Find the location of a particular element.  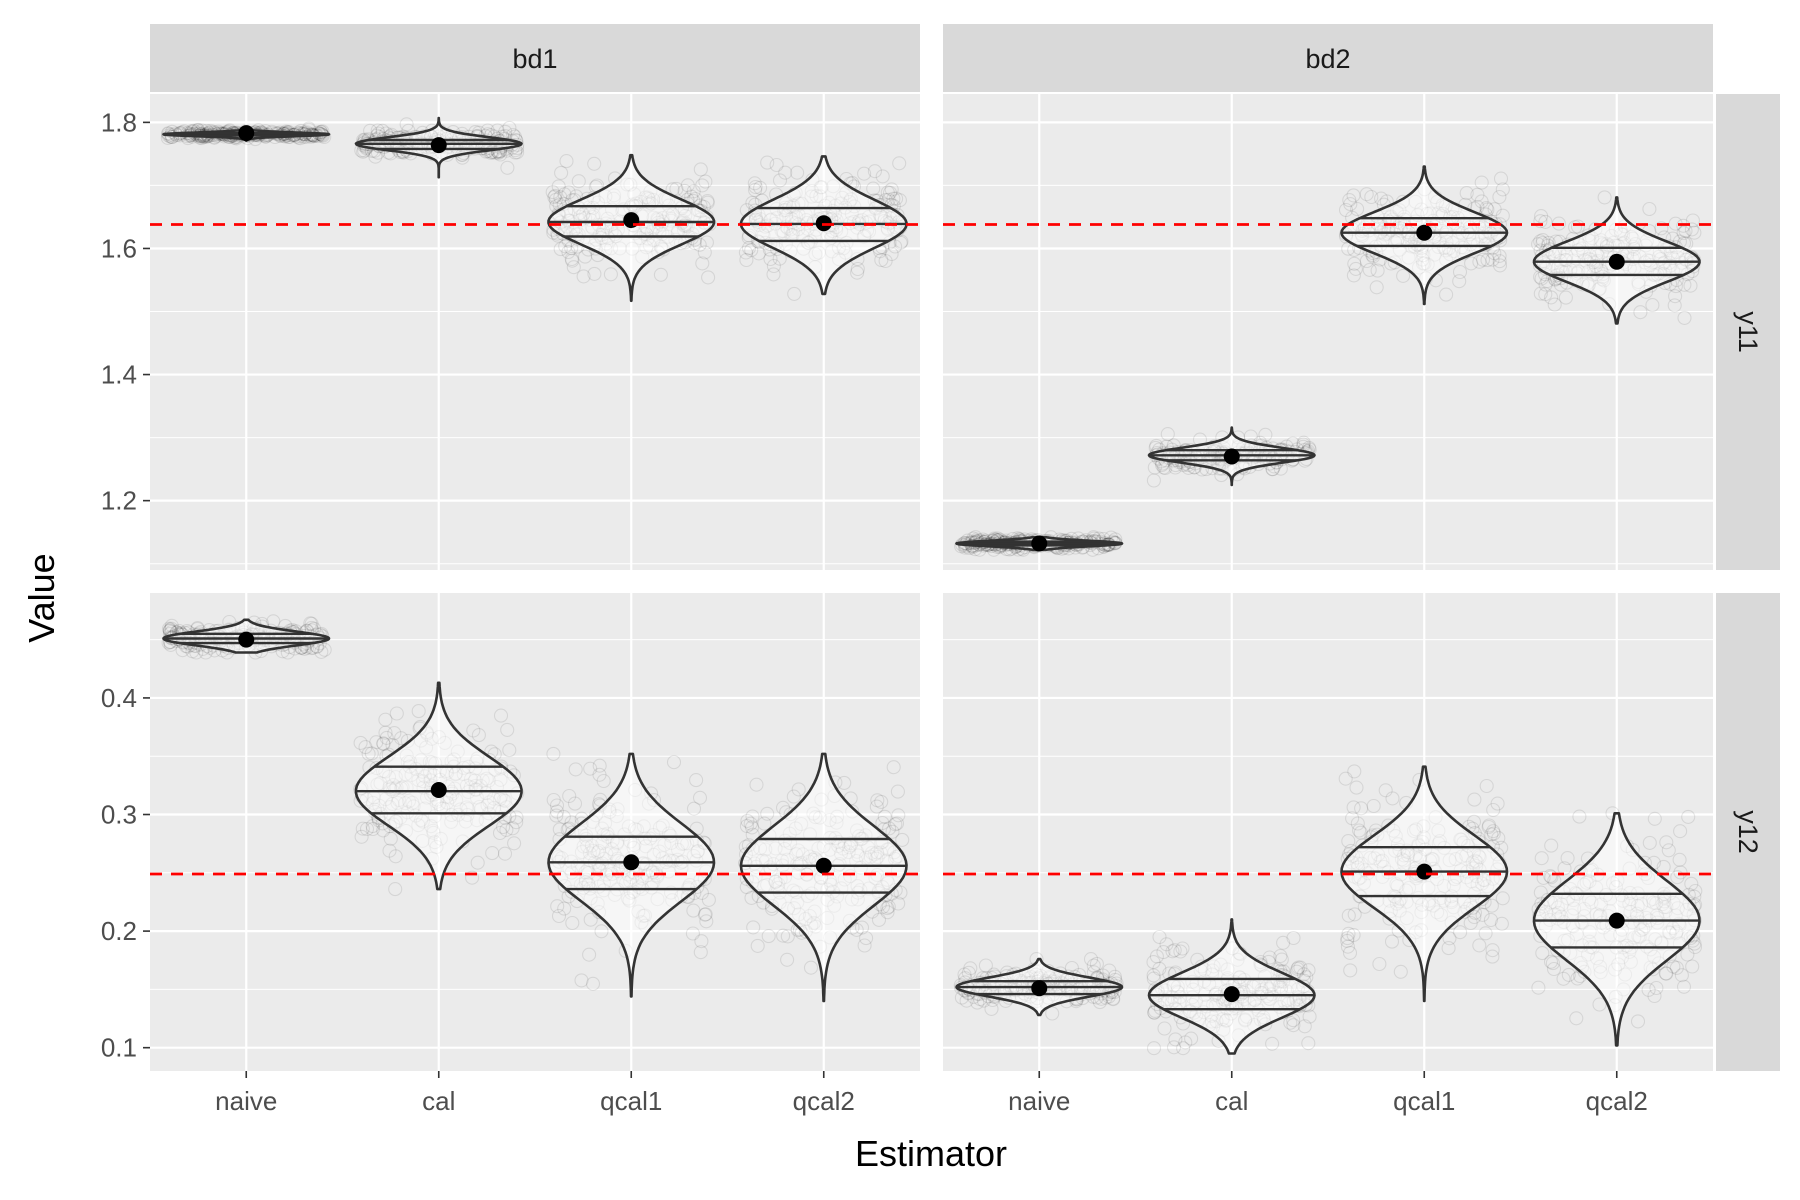

row-strip is located at coordinates (1748, 332).